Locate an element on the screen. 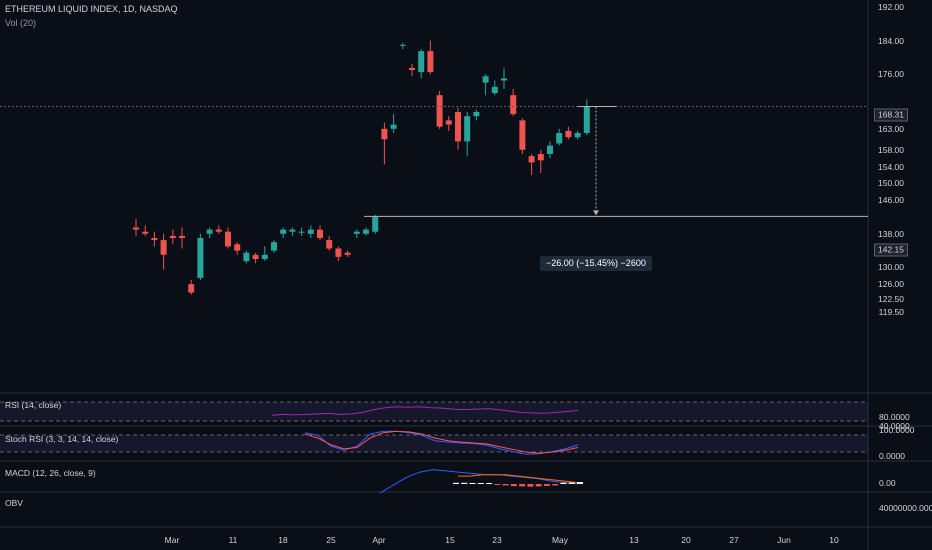 The width and height of the screenshot is (932, 550). signal-line is located at coordinates (518, 479).